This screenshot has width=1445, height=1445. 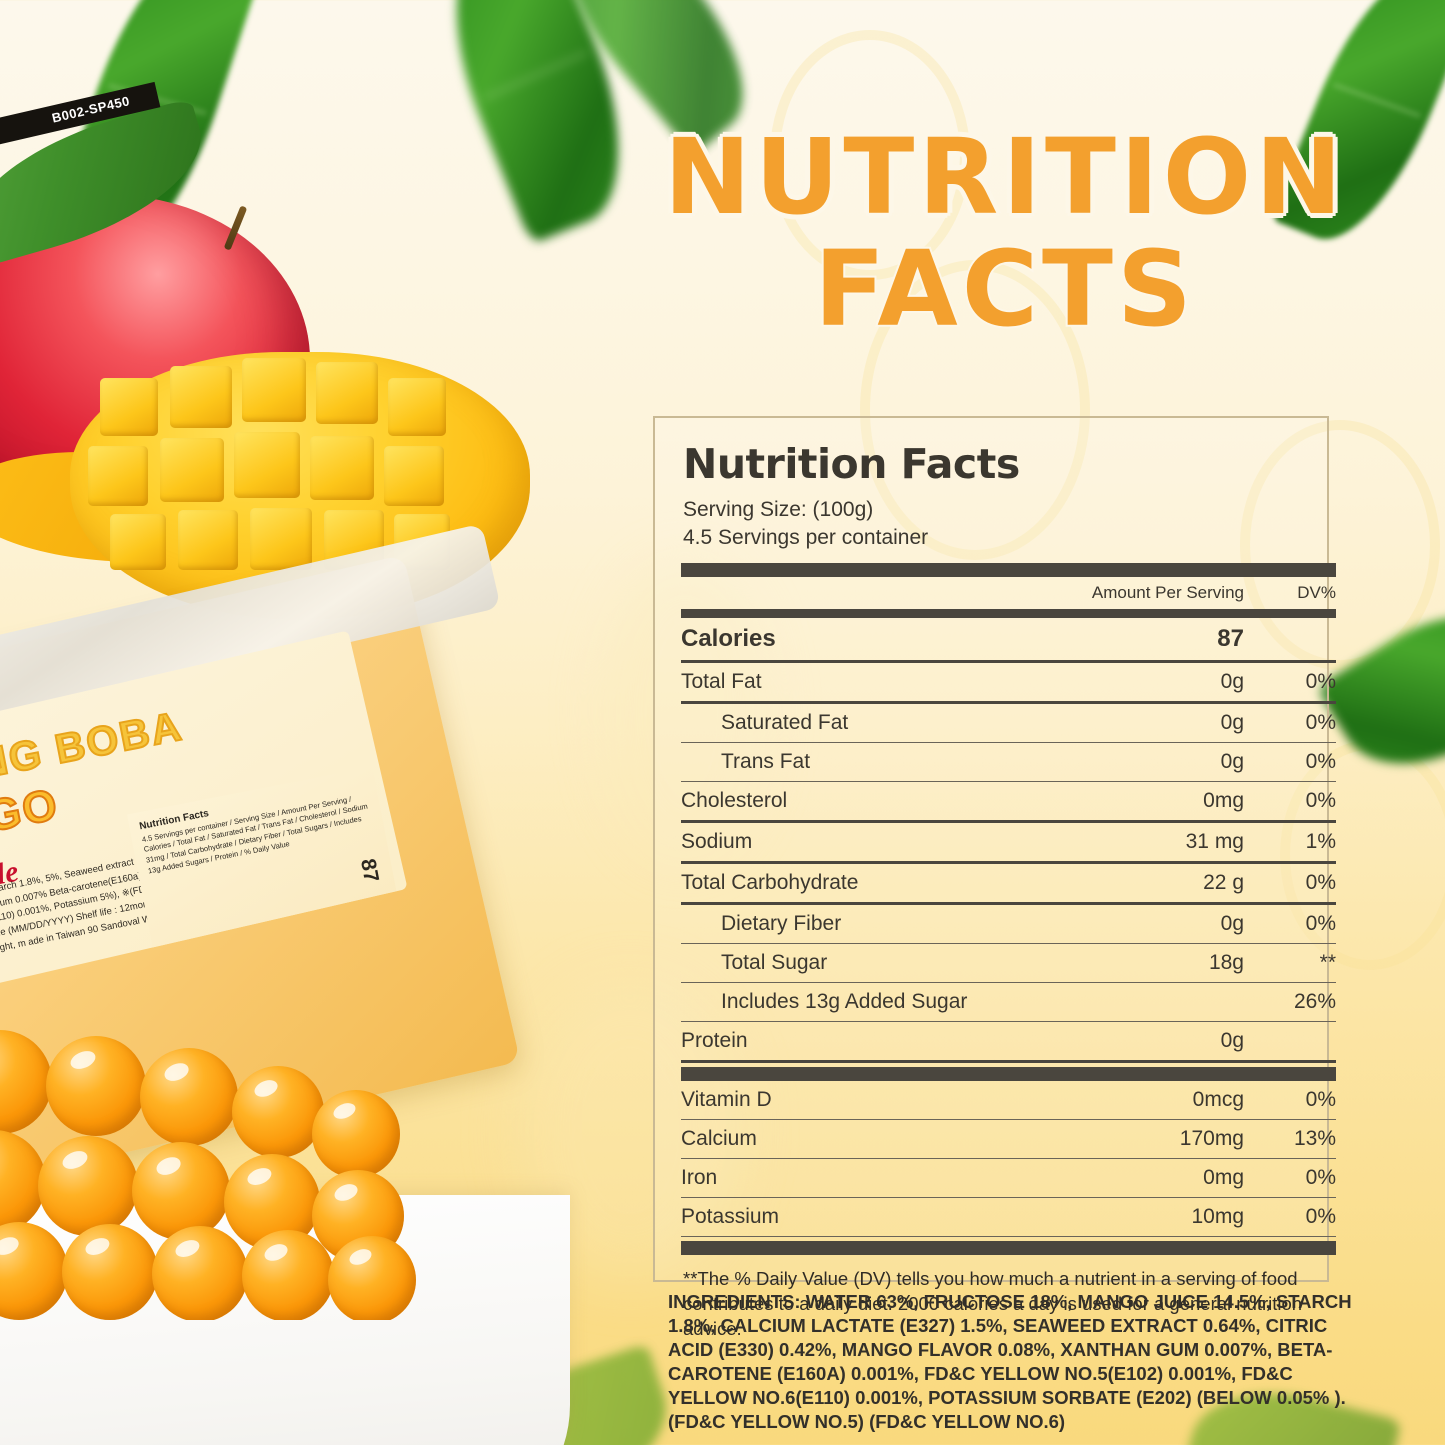 What do you see at coordinates (857, 593) in the screenshot?
I see `header-blank` at bounding box center [857, 593].